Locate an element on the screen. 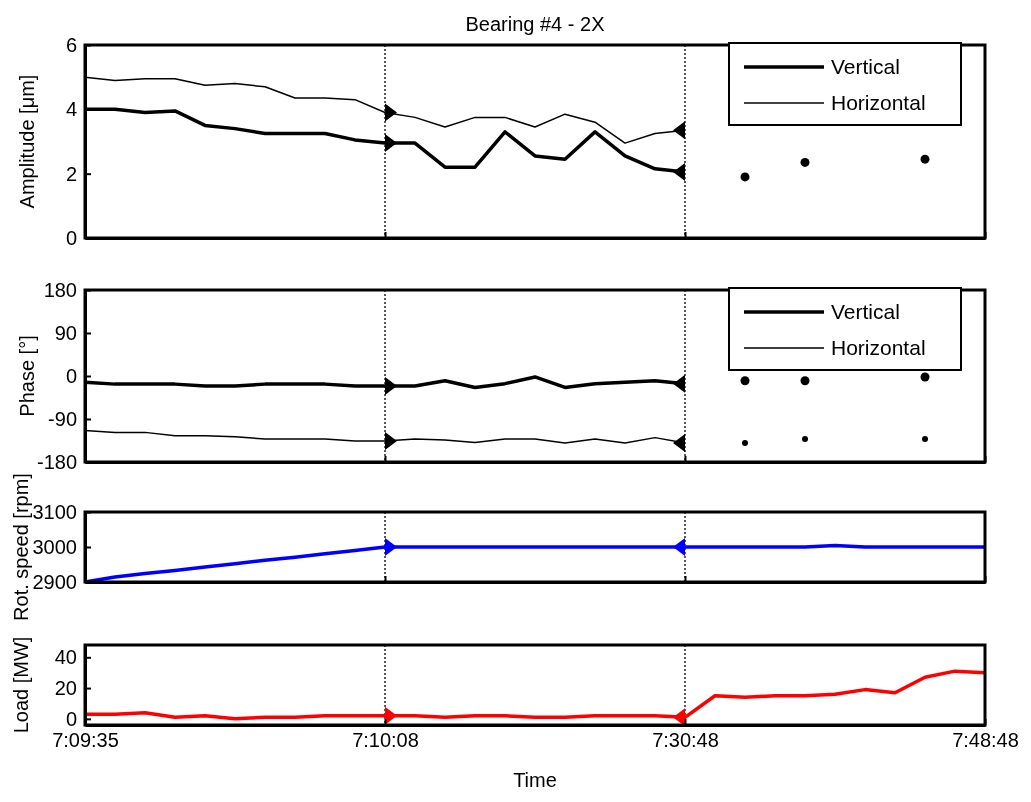 This screenshot has height=802, width=1031. y-tick-label: 180 is located at coordinates (60, 289).